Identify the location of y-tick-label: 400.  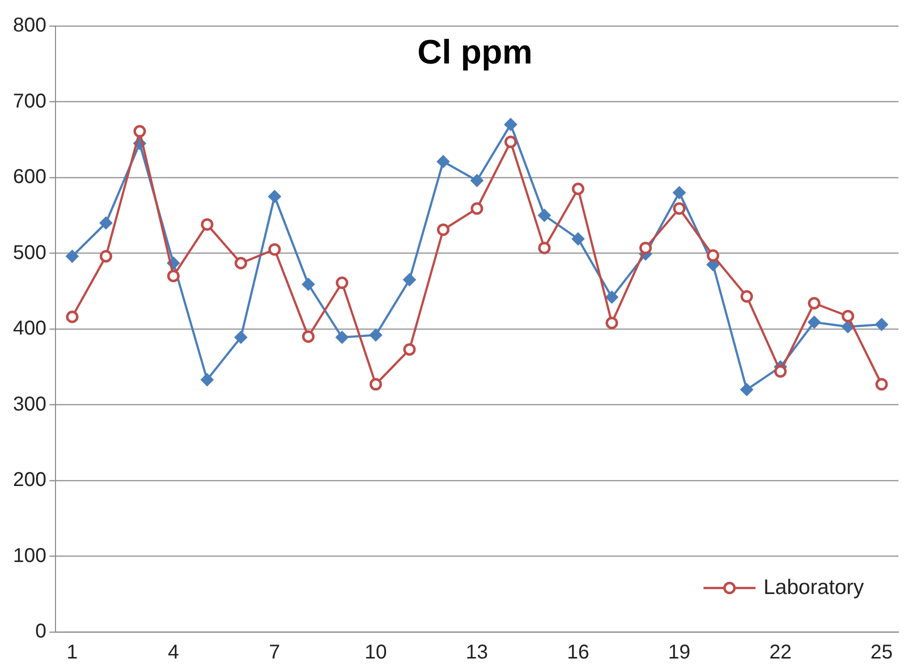
(29, 329).